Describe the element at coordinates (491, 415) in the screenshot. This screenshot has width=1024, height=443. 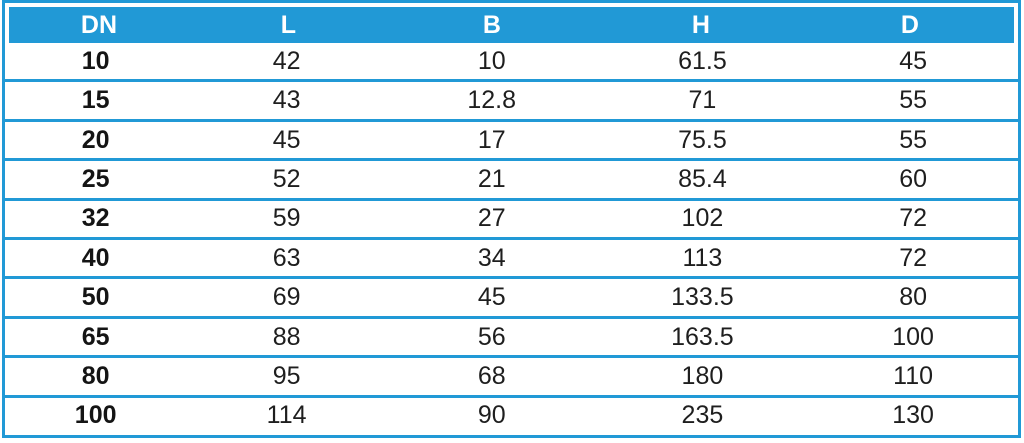
I see `cell-b: 90` at that location.